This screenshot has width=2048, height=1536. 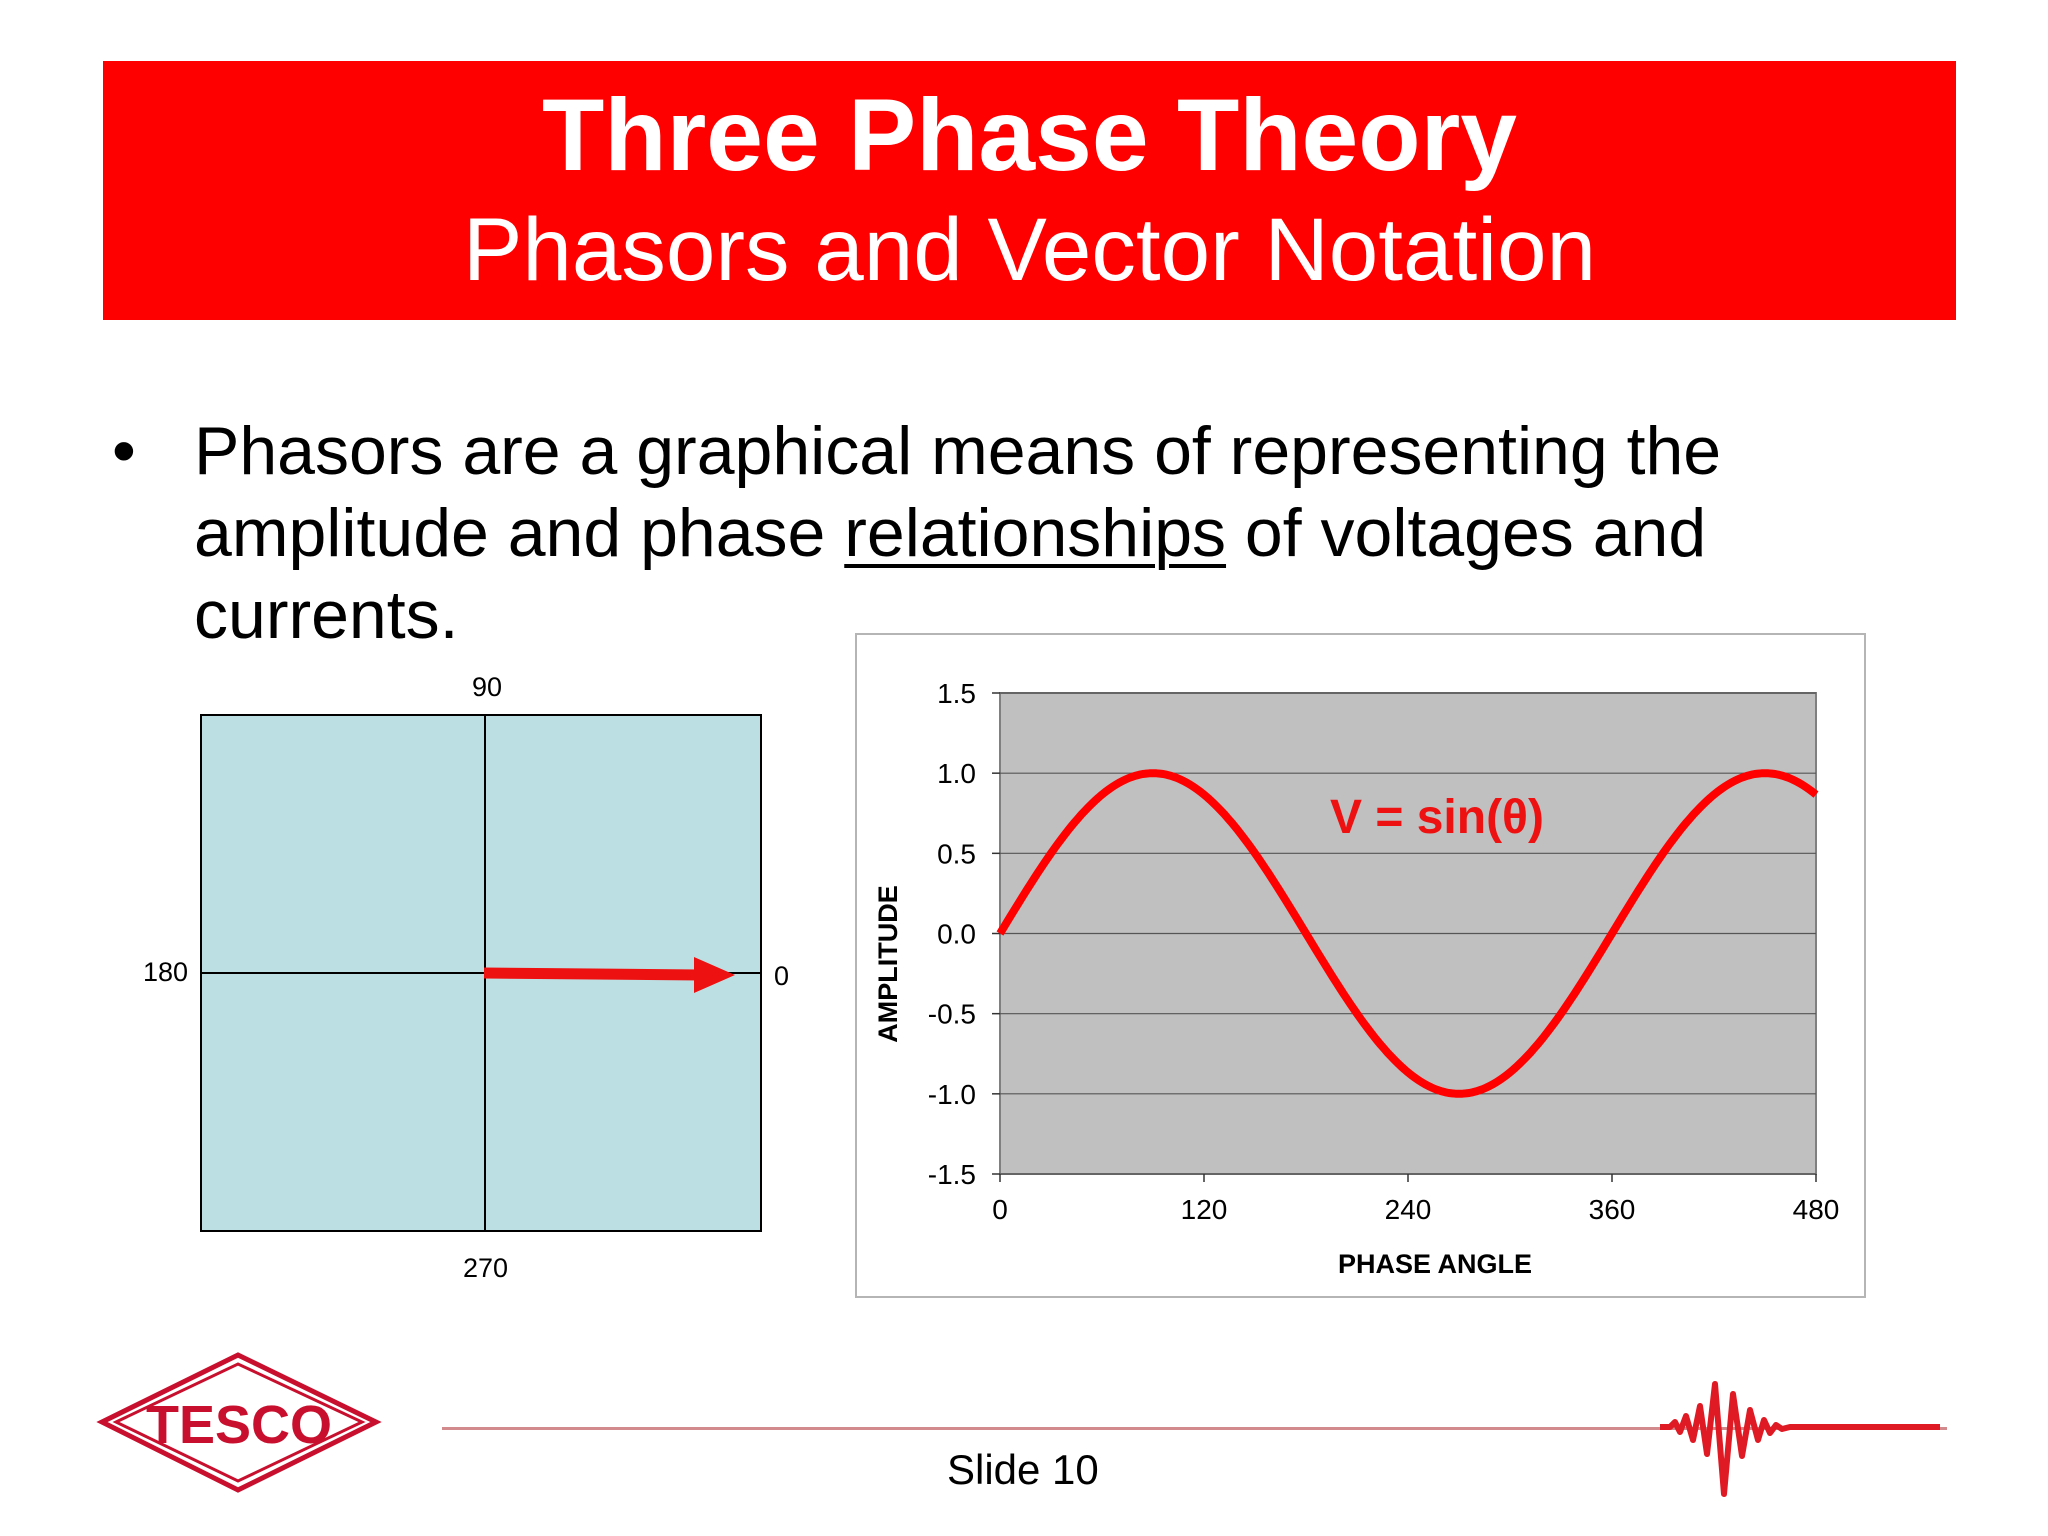 I want to click on tesco-logo: TESCO, so click(x=239, y=1422).